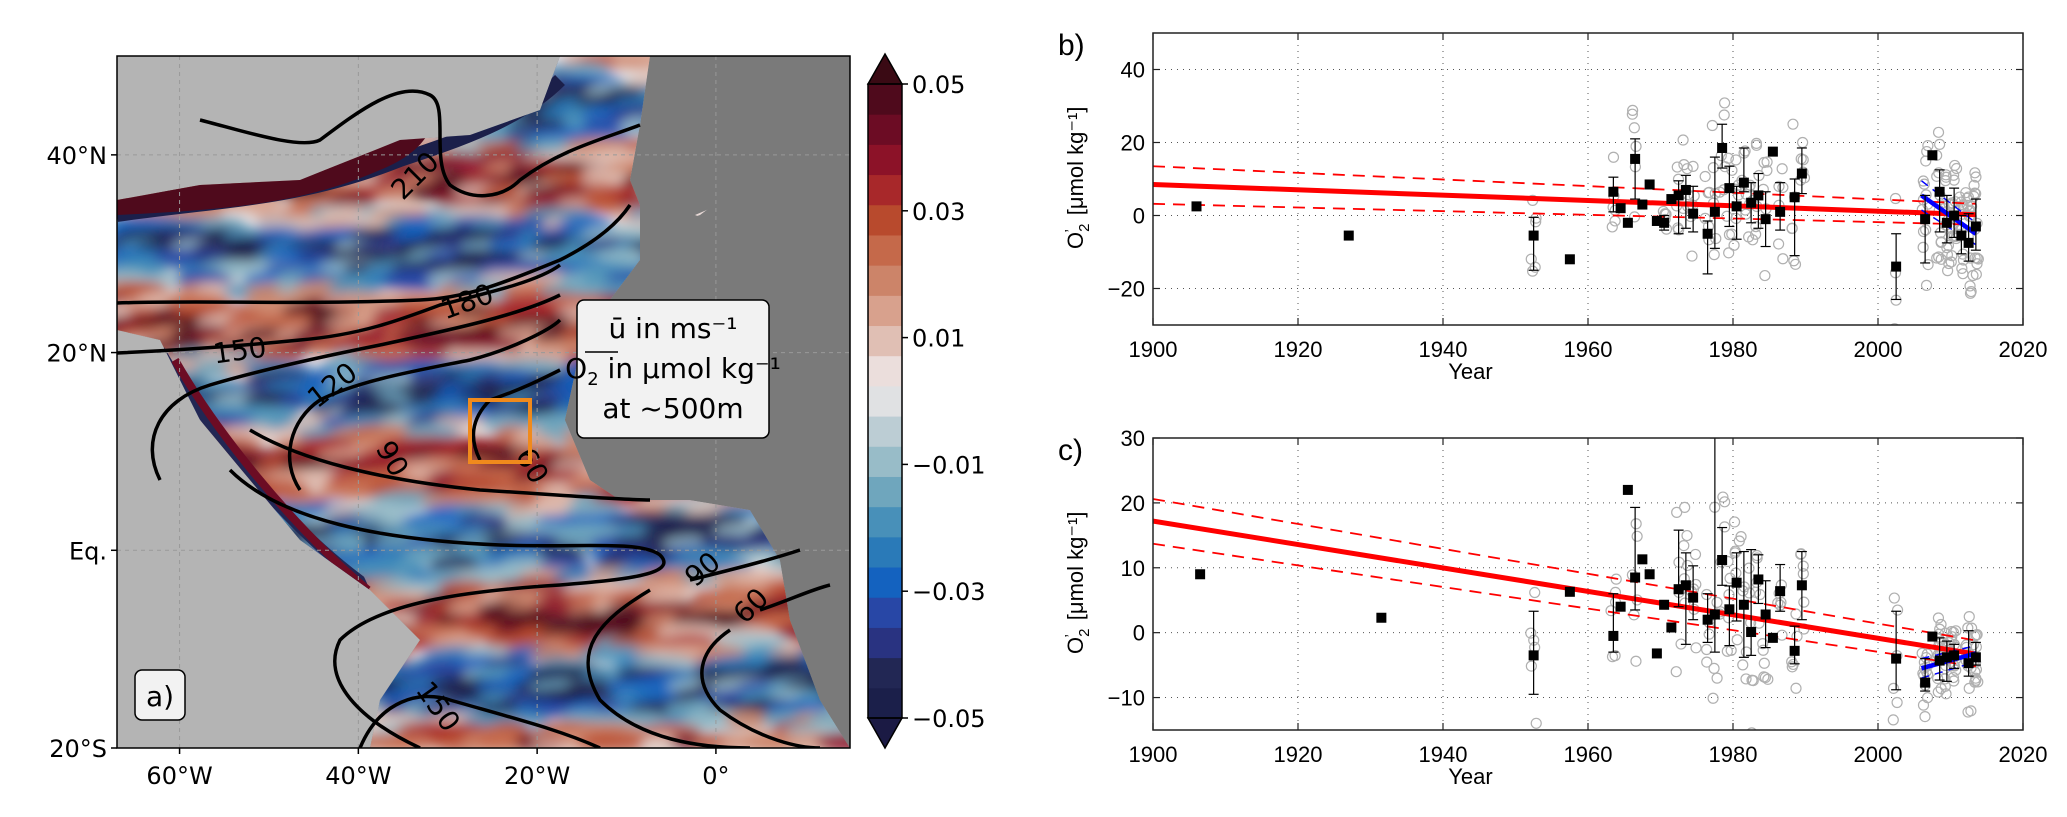 The height and width of the screenshot is (817, 2067). Describe the element at coordinates (274, 412) in the screenshot. I see `velocity-blob` at that location.